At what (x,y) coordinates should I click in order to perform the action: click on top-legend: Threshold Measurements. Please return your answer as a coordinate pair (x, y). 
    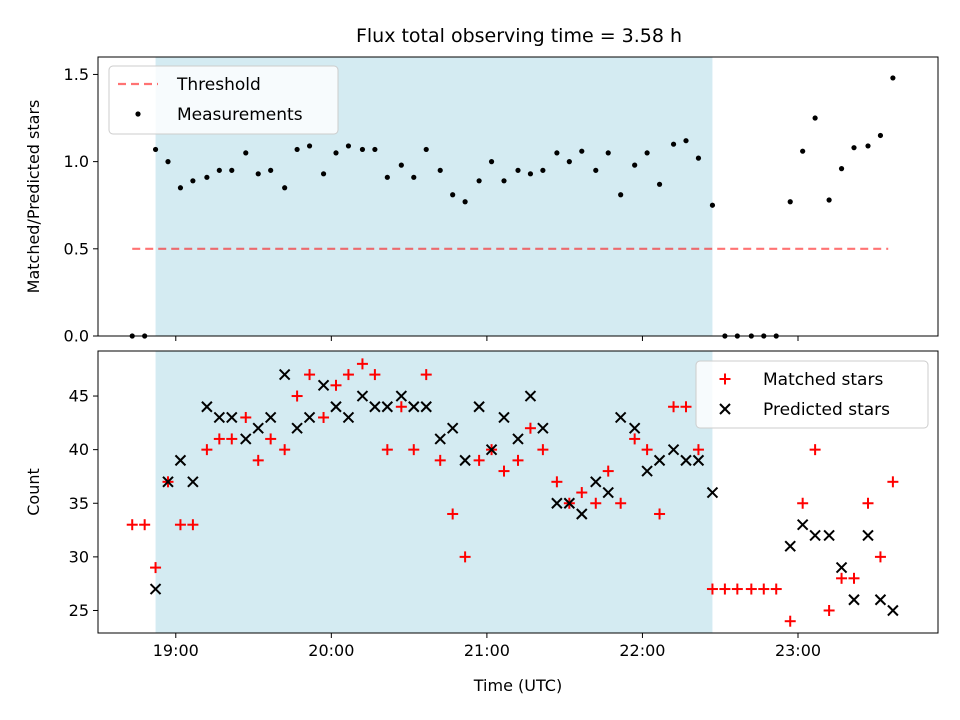
    Looking at the image, I should click on (223, 100).